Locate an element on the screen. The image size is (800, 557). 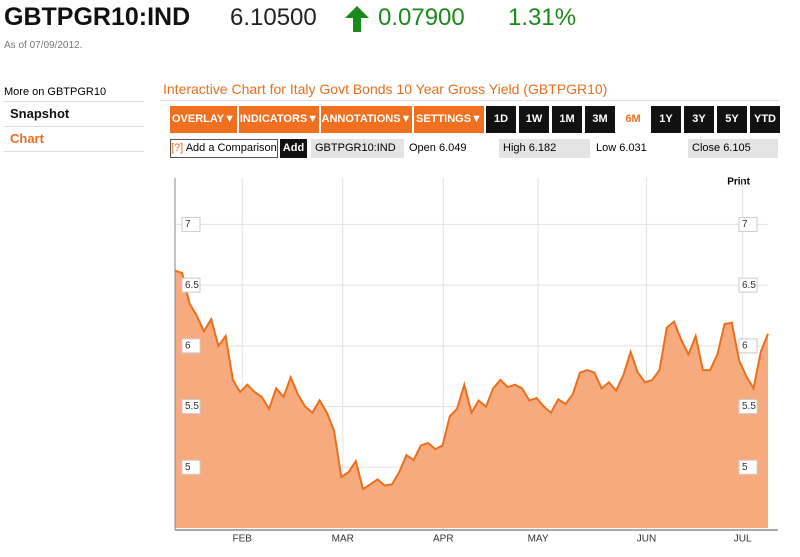
sidebar-heading: More on GBTPGR10 is located at coordinates (55, 92).